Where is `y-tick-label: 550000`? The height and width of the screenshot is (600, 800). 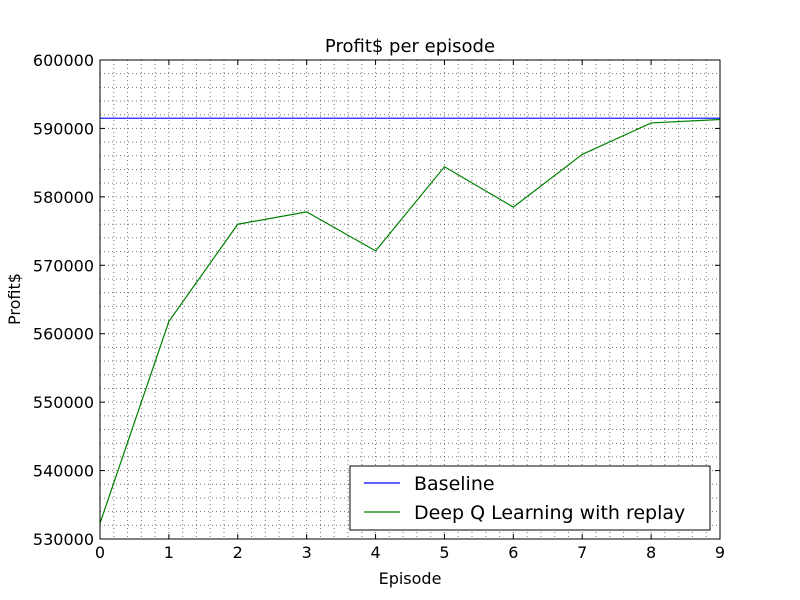
y-tick-label: 550000 is located at coordinates (63, 402).